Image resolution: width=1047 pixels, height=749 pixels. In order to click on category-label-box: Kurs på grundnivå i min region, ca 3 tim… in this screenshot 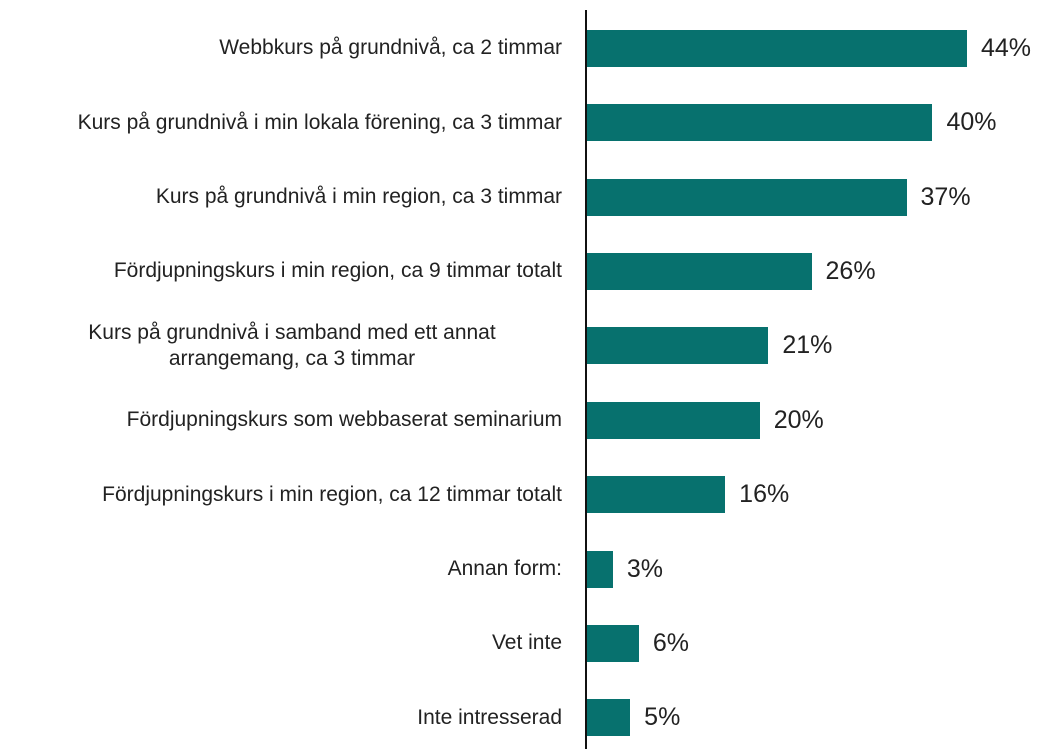, I will do `click(282, 197)`.